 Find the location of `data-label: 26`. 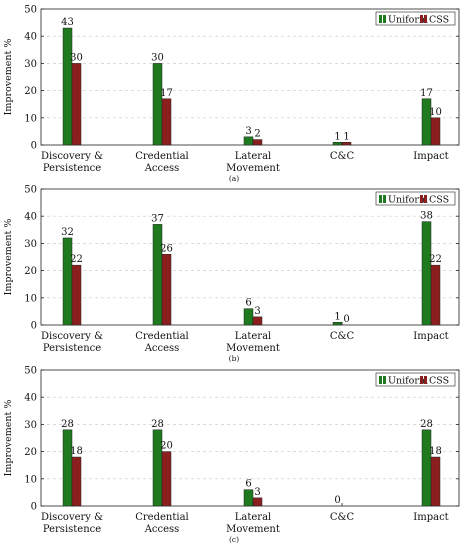

data-label: 26 is located at coordinates (166, 248).